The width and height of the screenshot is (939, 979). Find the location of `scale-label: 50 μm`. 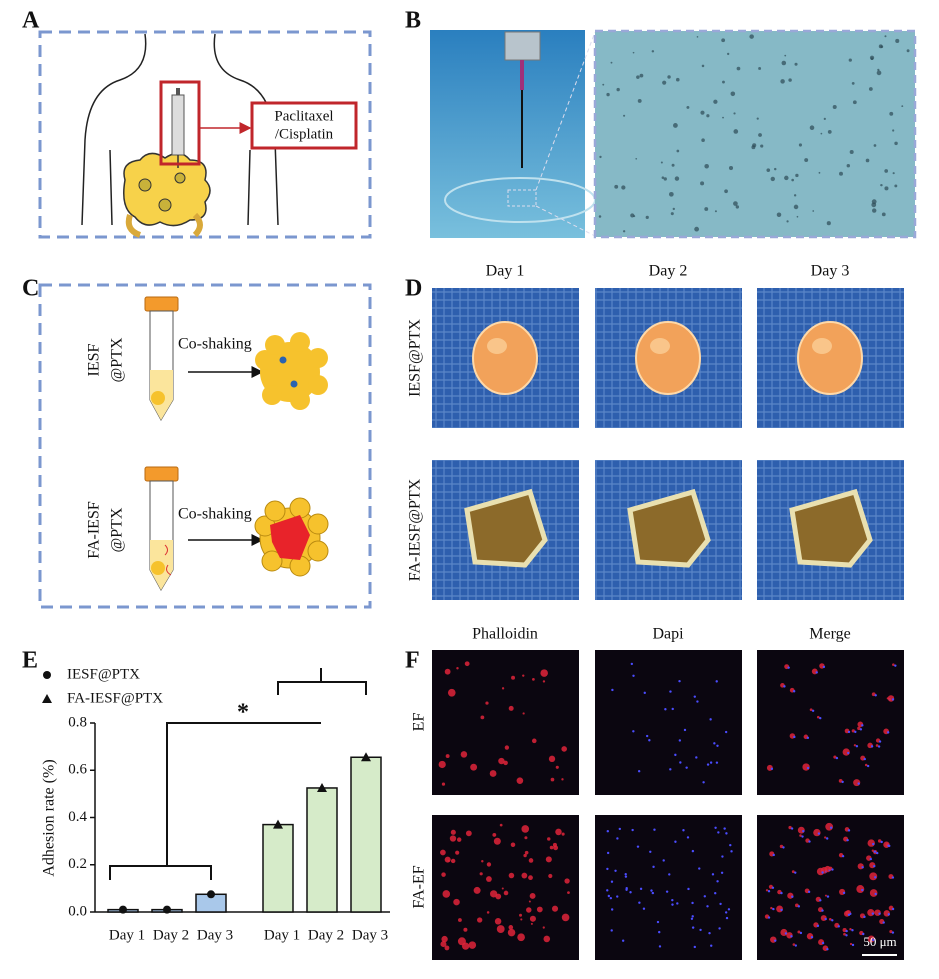

scale-label: 50 μm is located at coordinates (879, 941).